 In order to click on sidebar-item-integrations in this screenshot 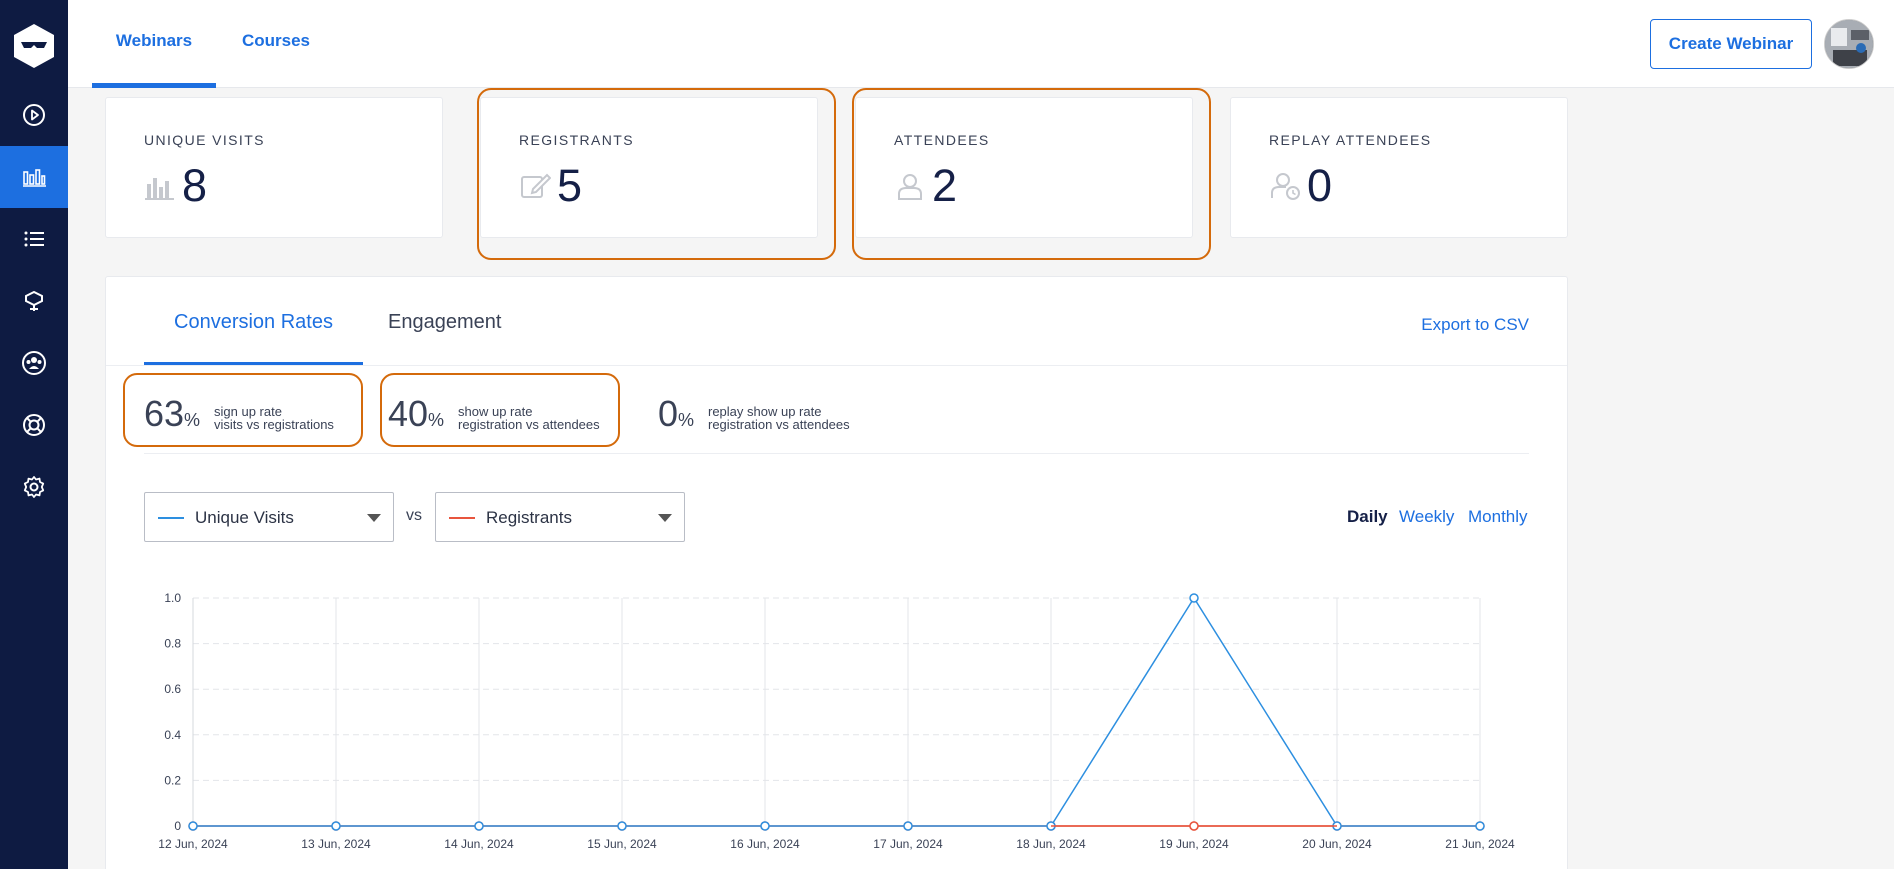, I will do `click(34, 301)`.